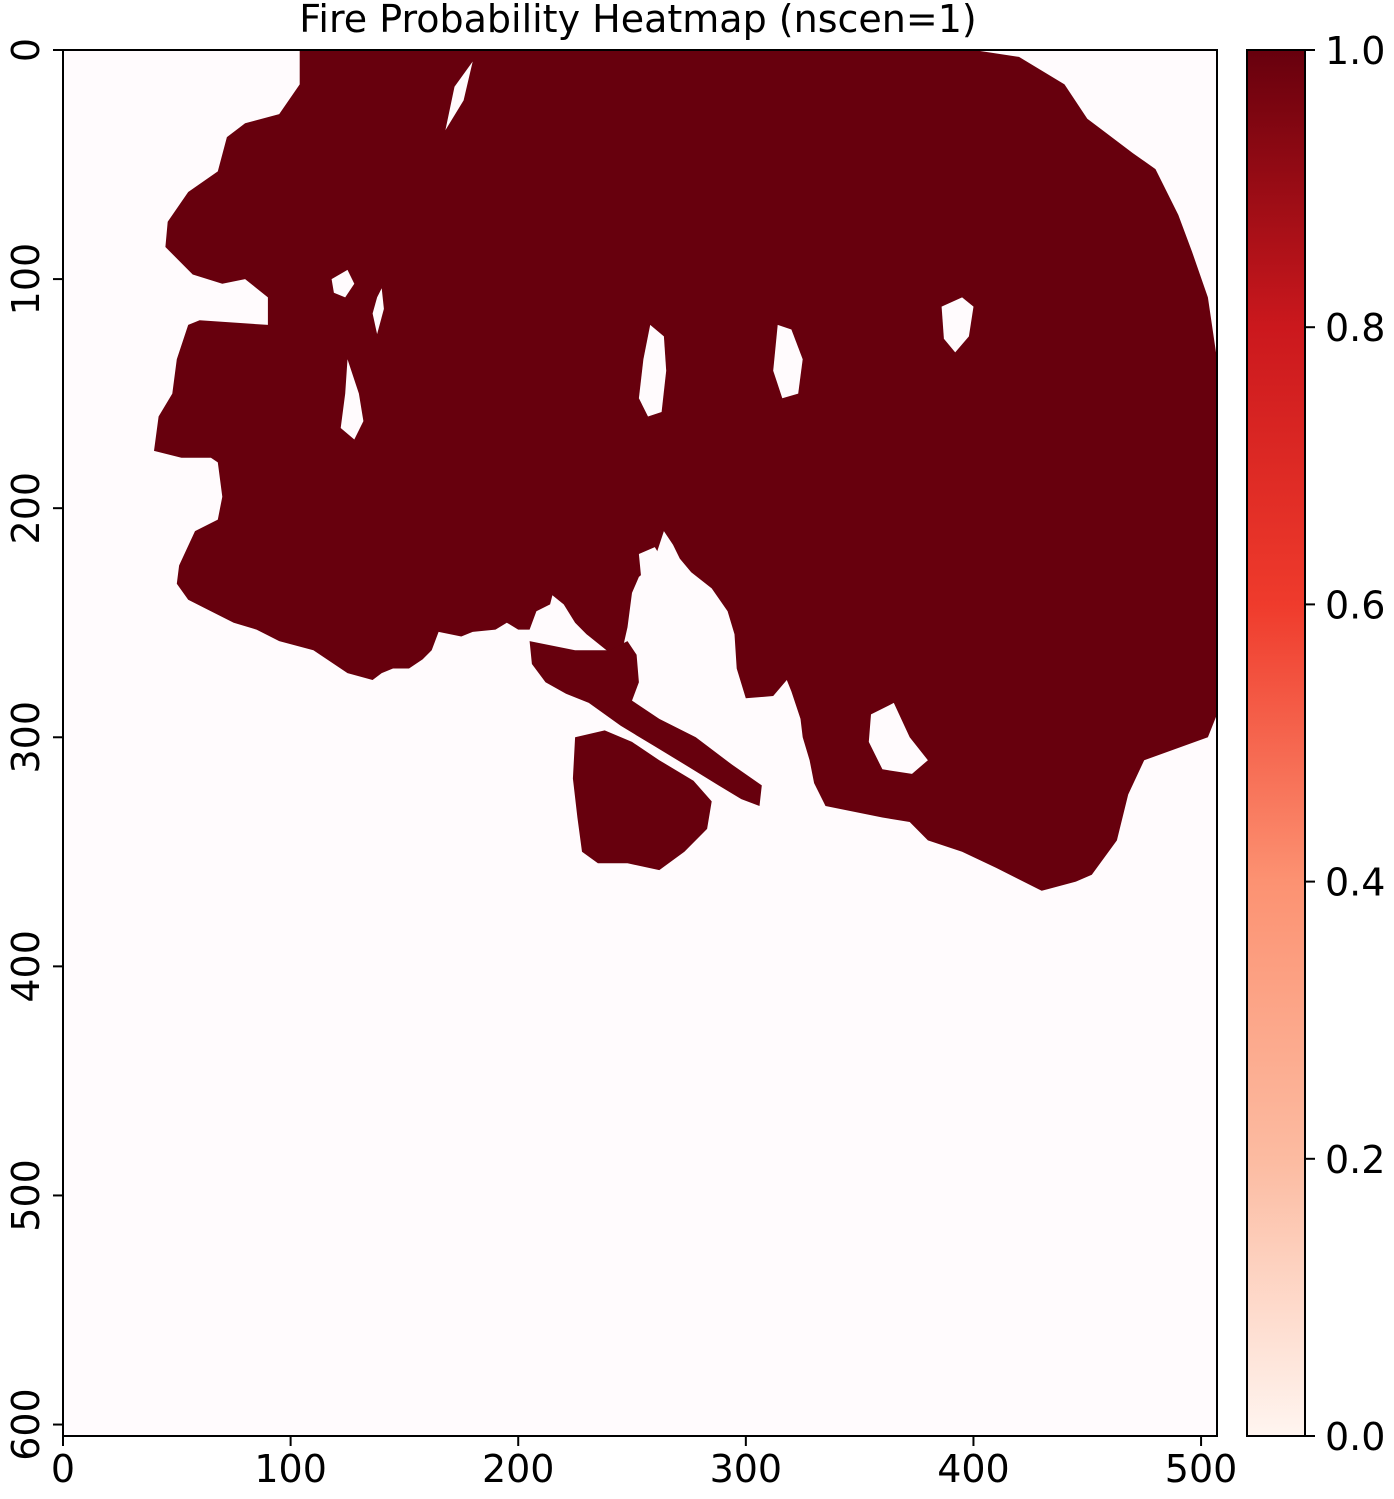  Describe the element at coordinates (1276, 743) in the screenshot. I see `colorbar-gradient` at that location.